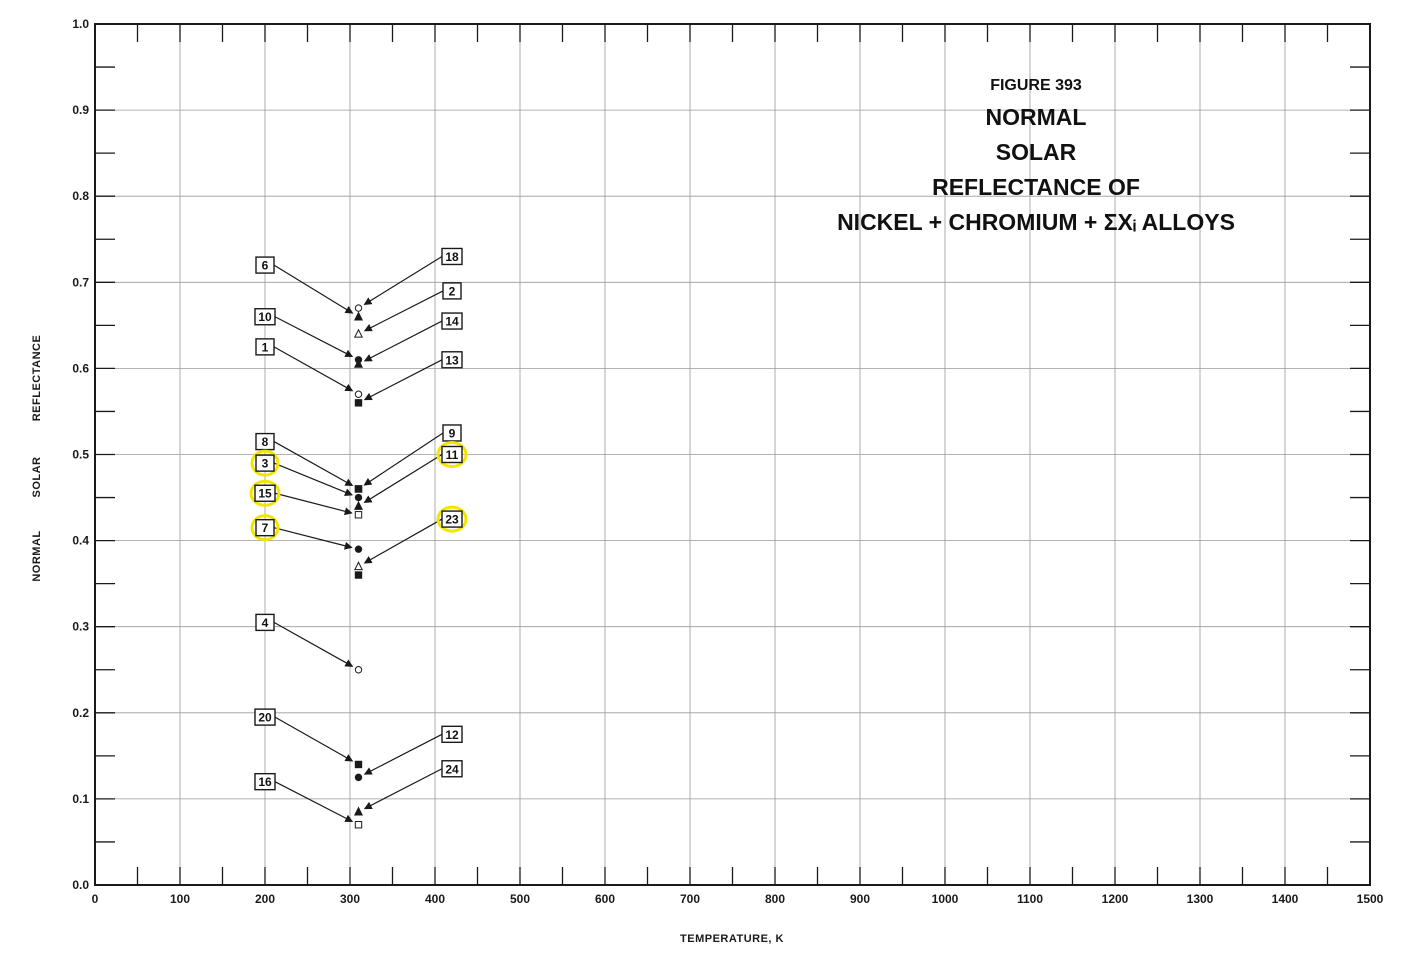 This screenshot has width=1428, height=980. What do you see at coordinates (37, 555) in the screenshot?
I see `y-axis-title-word-1: NORMAL` at bounding box center [37, 555].